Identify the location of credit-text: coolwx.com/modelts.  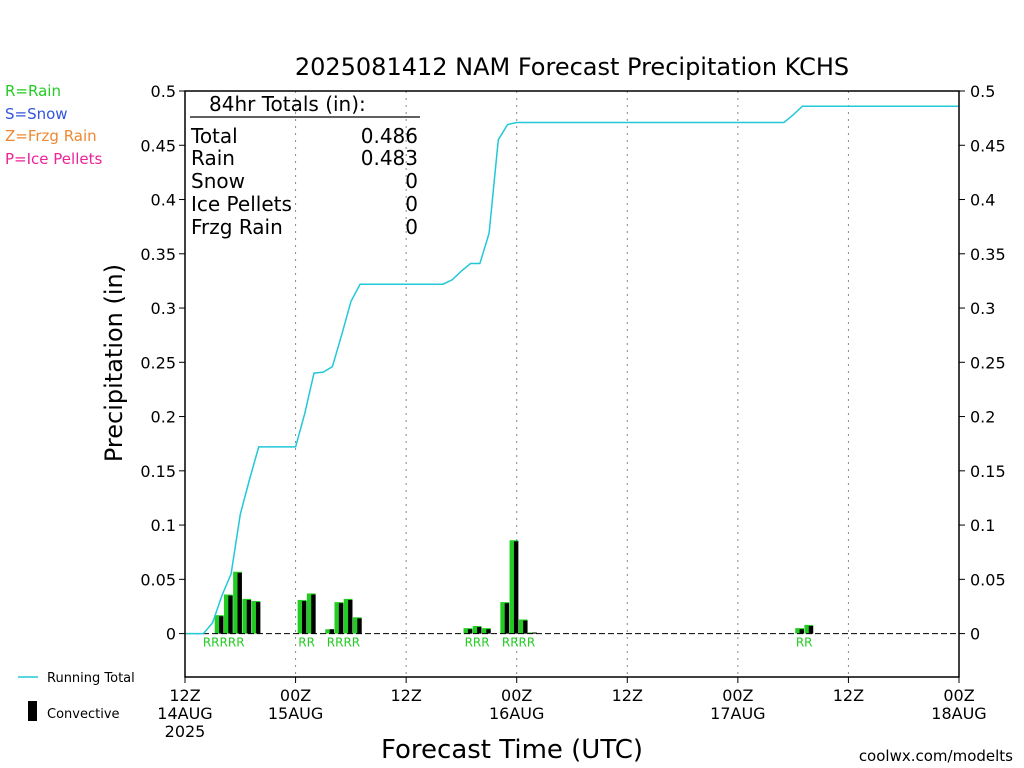
(936, 756).